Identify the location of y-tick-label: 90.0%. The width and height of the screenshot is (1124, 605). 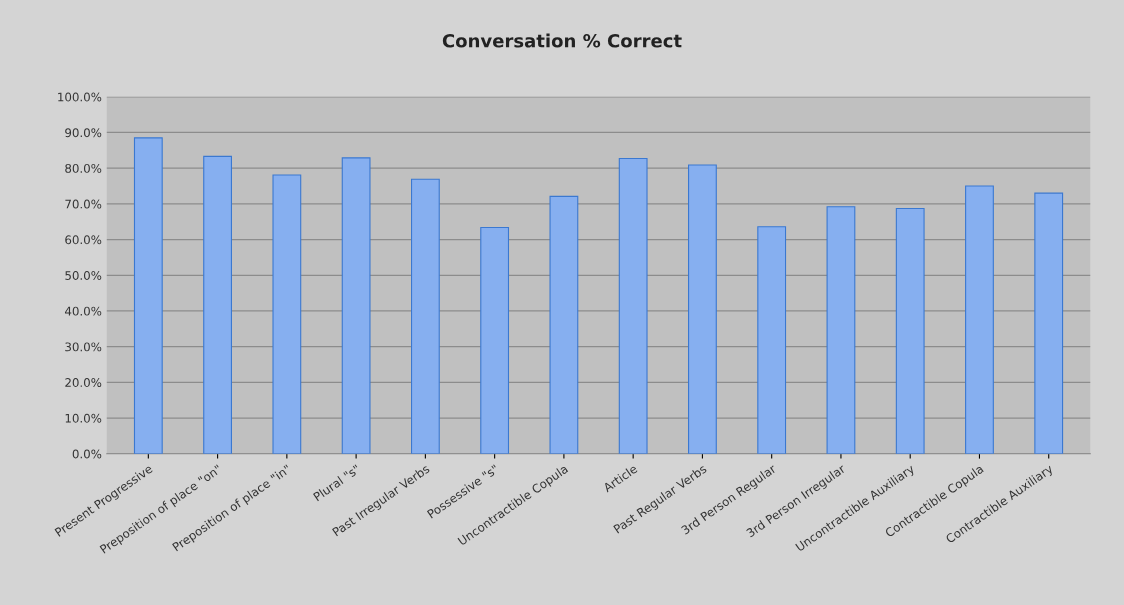
(83, 133).